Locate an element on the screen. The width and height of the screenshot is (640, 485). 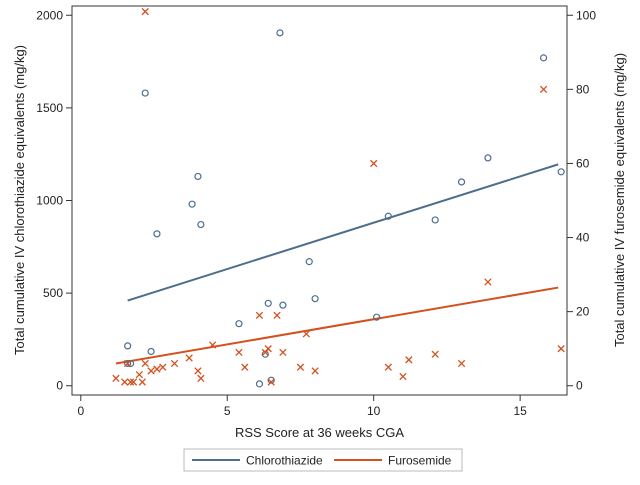
y-right-tick-label: 40 is located at coordinates (583, 238).